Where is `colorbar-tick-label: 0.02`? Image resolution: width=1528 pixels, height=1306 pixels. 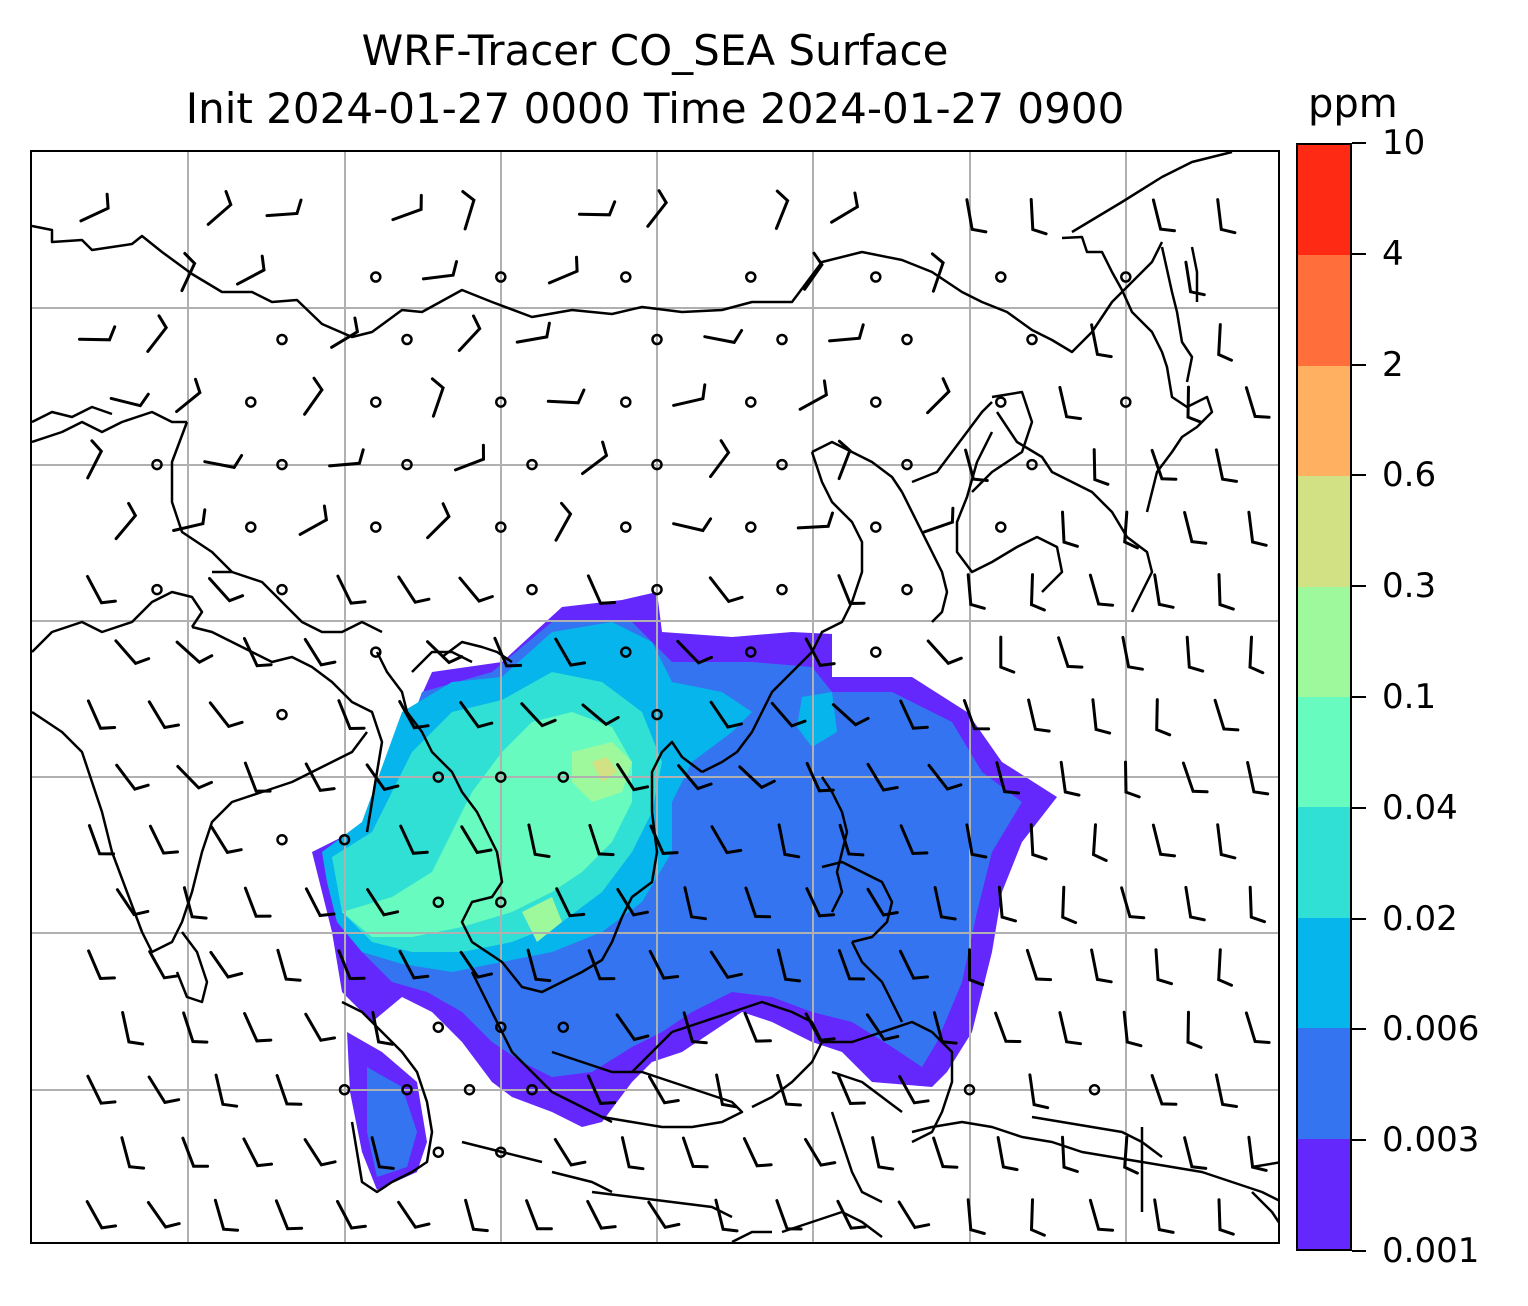
colorbar-tick-label: 0.02 is located at coordinates (1420, 918).